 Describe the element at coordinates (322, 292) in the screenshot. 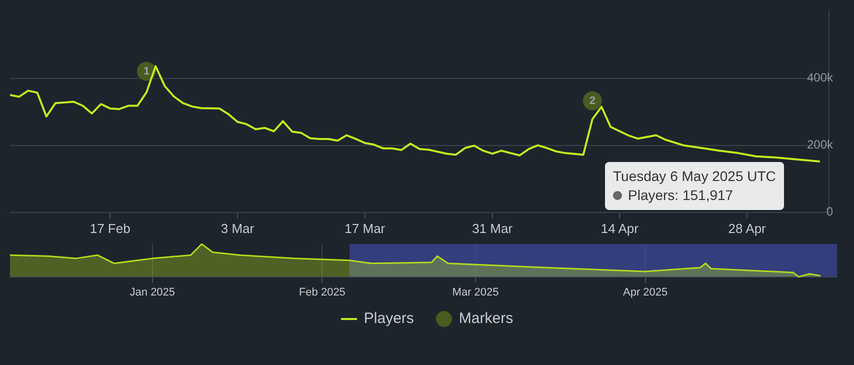

I see `x-tick-label: Feb 2025` at that location.